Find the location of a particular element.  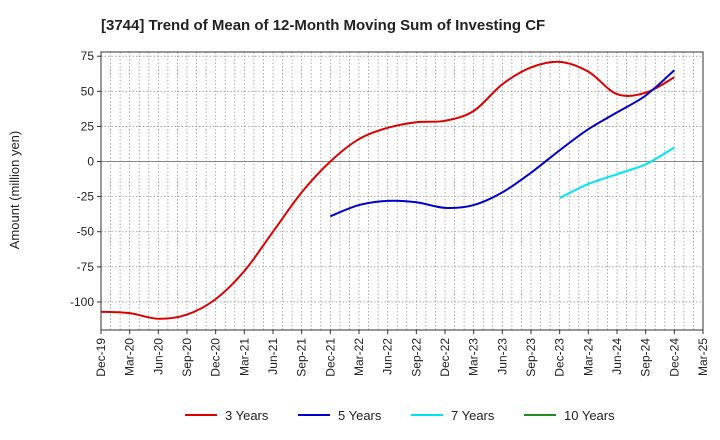

x-tick-label: Dec-19 is located at coordinates (101, 357).